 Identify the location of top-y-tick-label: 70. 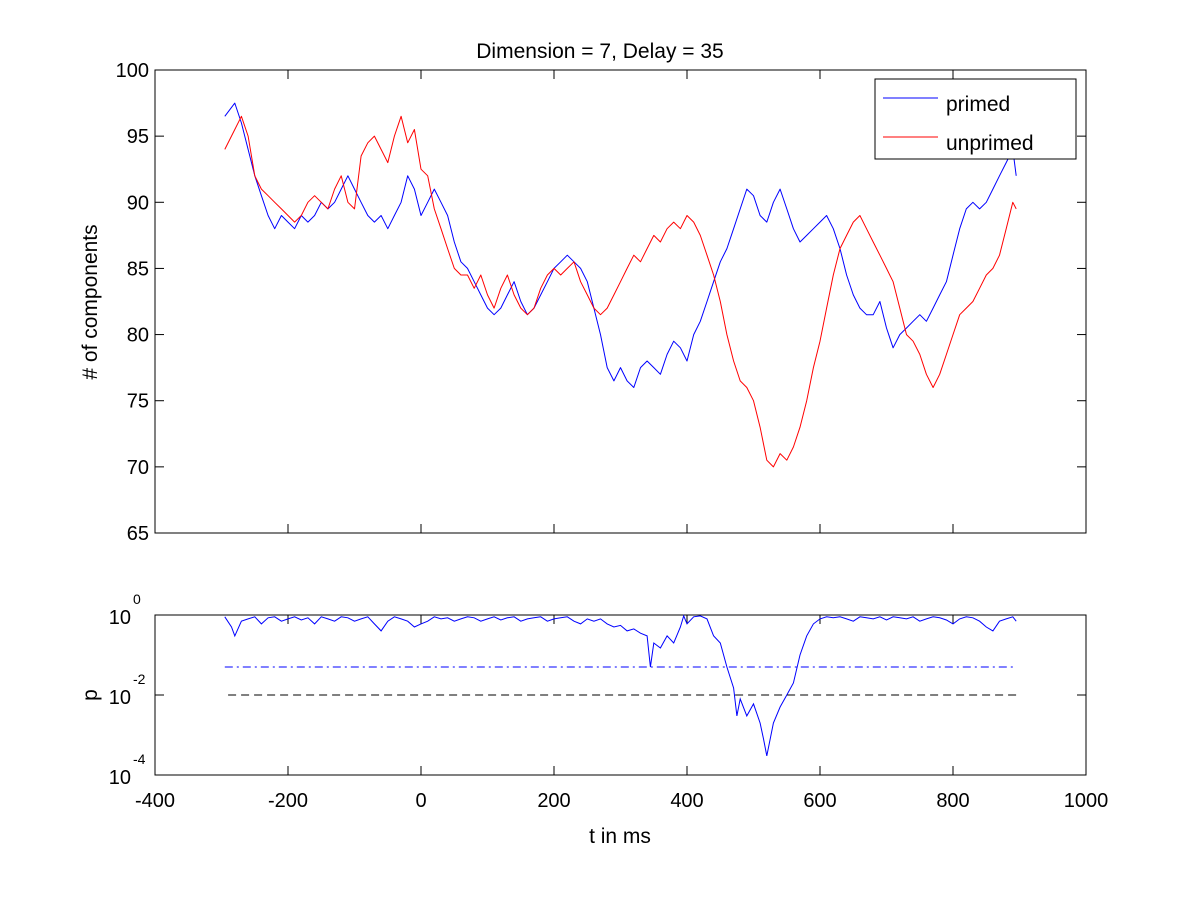
(138, 468).